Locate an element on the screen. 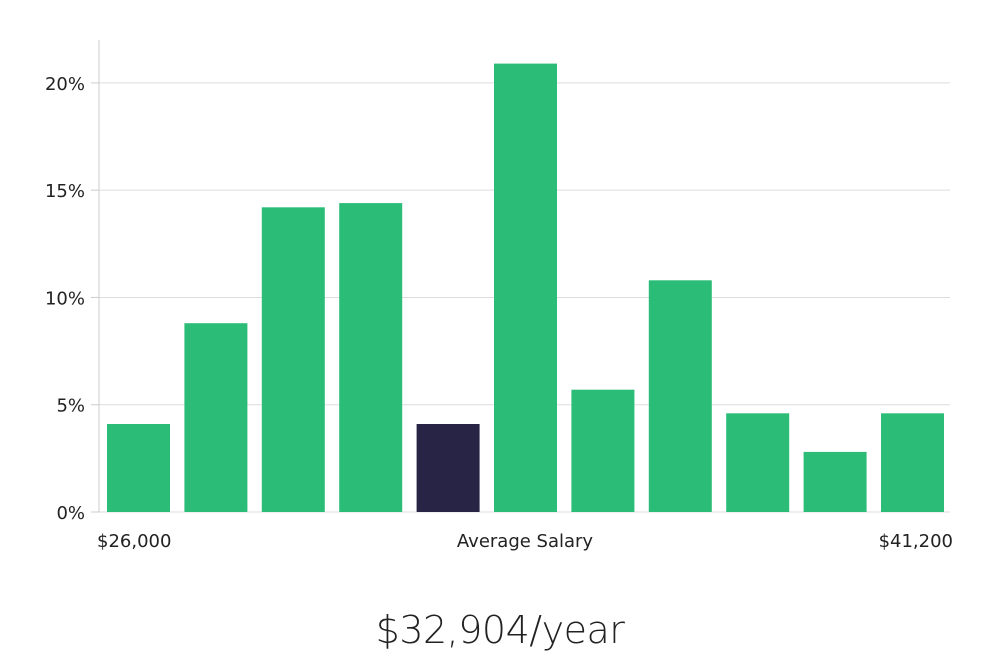 The width and height of the screenshot is (1000, 660). bar-highlighted is located at coordinates (448, 468).